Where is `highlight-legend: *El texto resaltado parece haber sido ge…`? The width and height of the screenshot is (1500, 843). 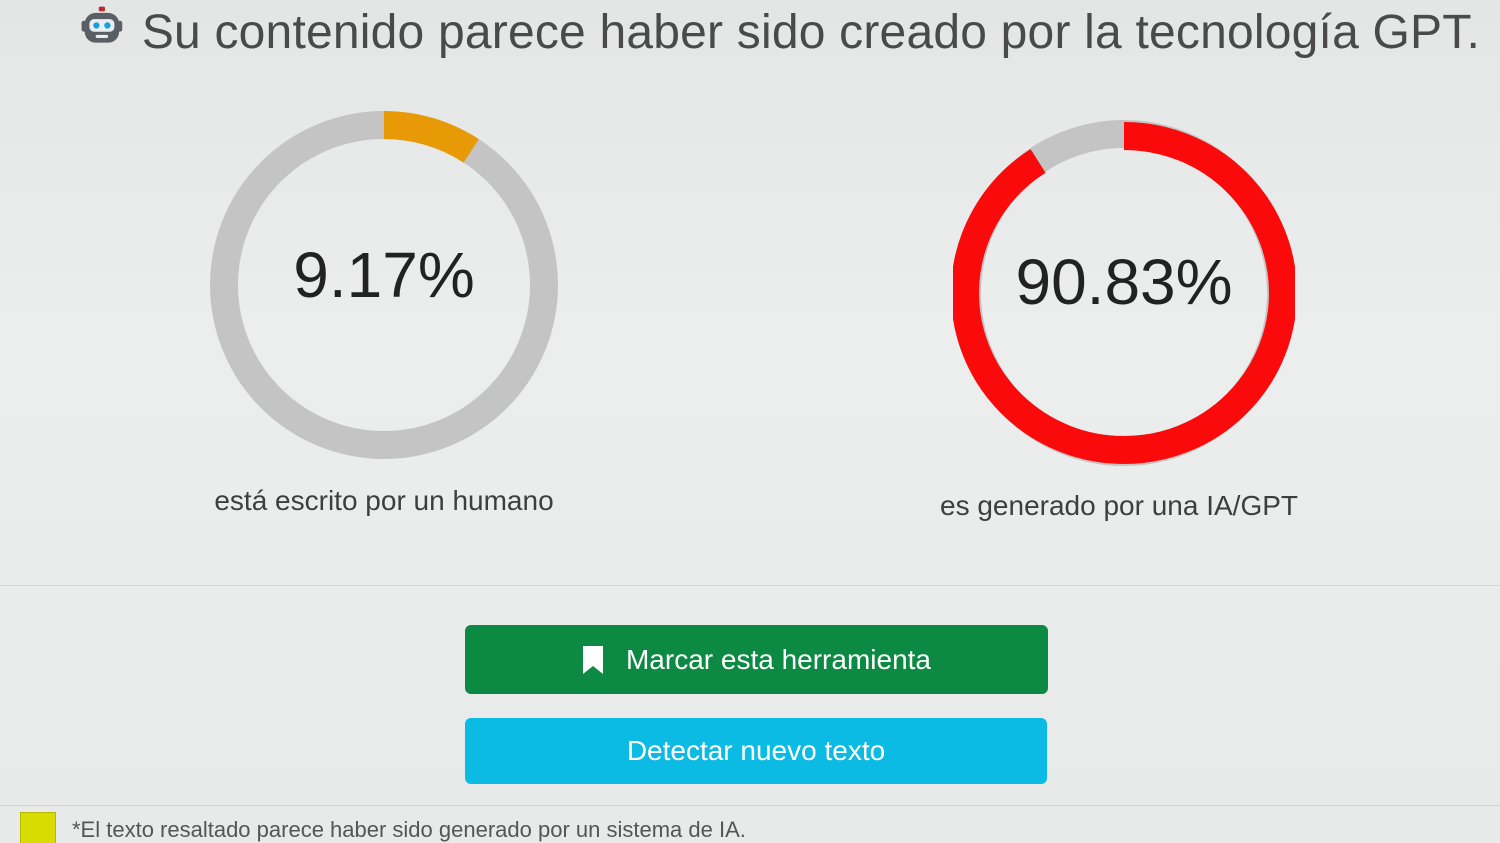 highlight-legend: *El texto resaltado parece haber sido ge… is located at coordinates (383, 827).